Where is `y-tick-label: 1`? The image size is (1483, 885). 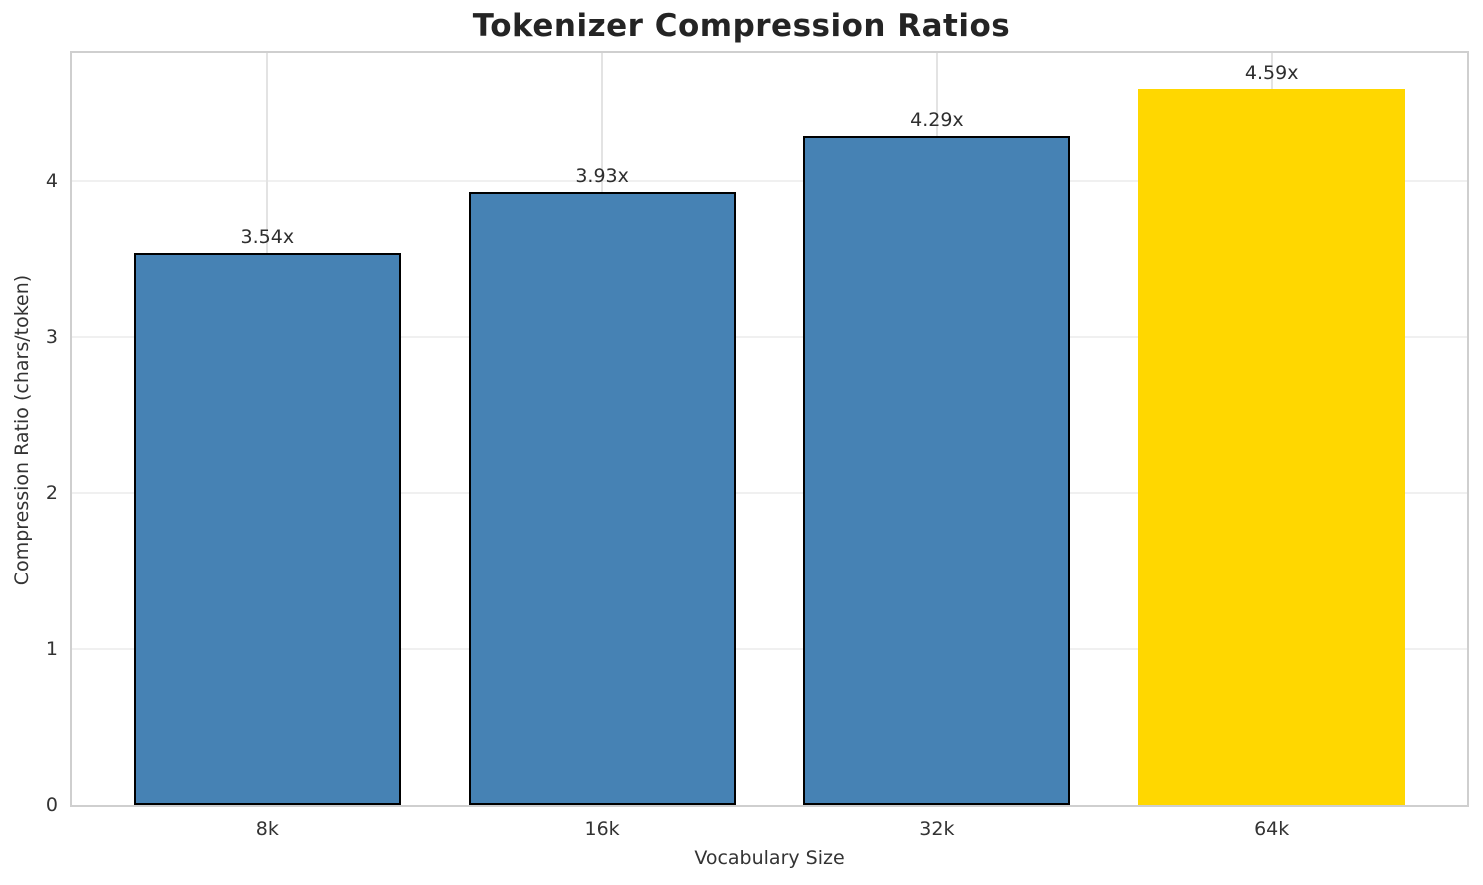
y-tick-label: 1 is located at coordinates (51, 648).